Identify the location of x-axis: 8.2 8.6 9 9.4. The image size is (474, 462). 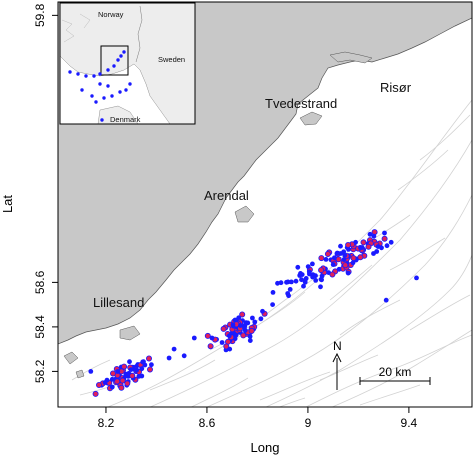
(258, 418).